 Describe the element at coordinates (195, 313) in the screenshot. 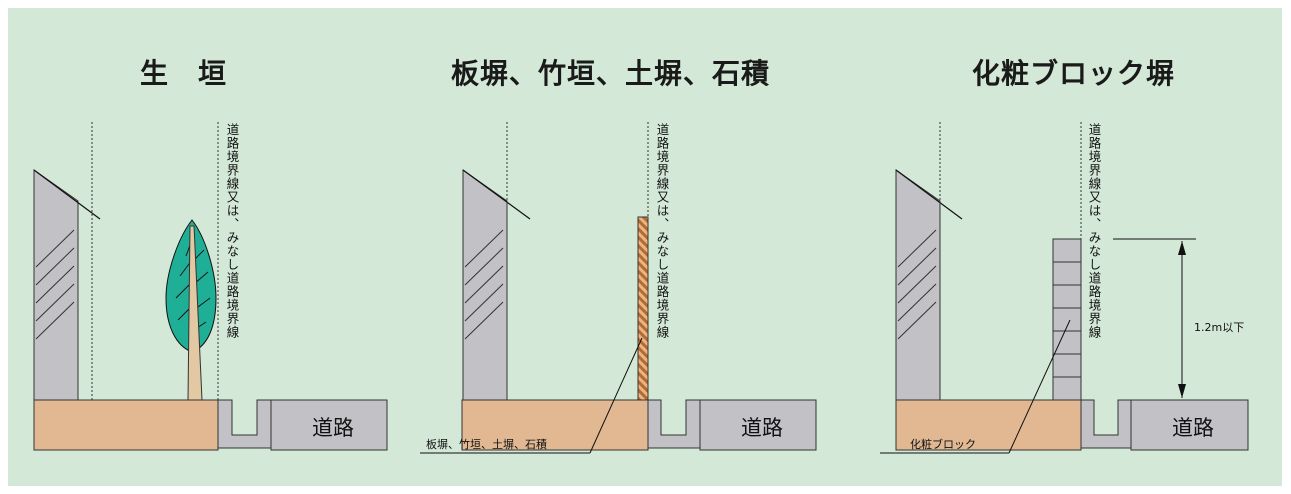

I see `tree-trunk` at that location.